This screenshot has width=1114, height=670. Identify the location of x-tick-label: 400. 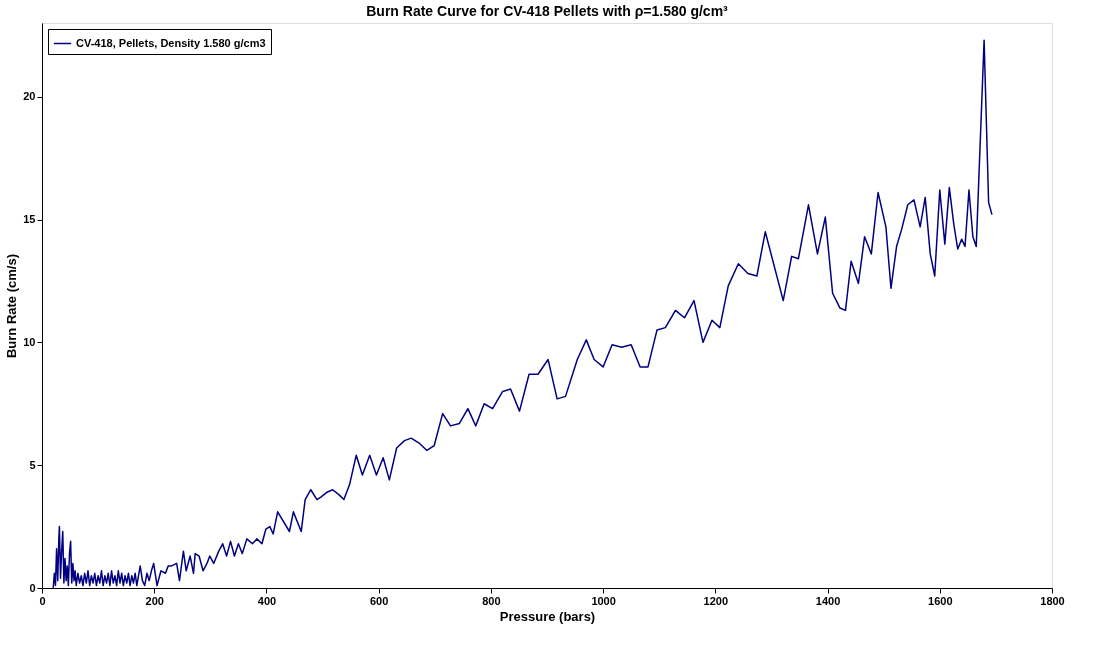
(267, 600).